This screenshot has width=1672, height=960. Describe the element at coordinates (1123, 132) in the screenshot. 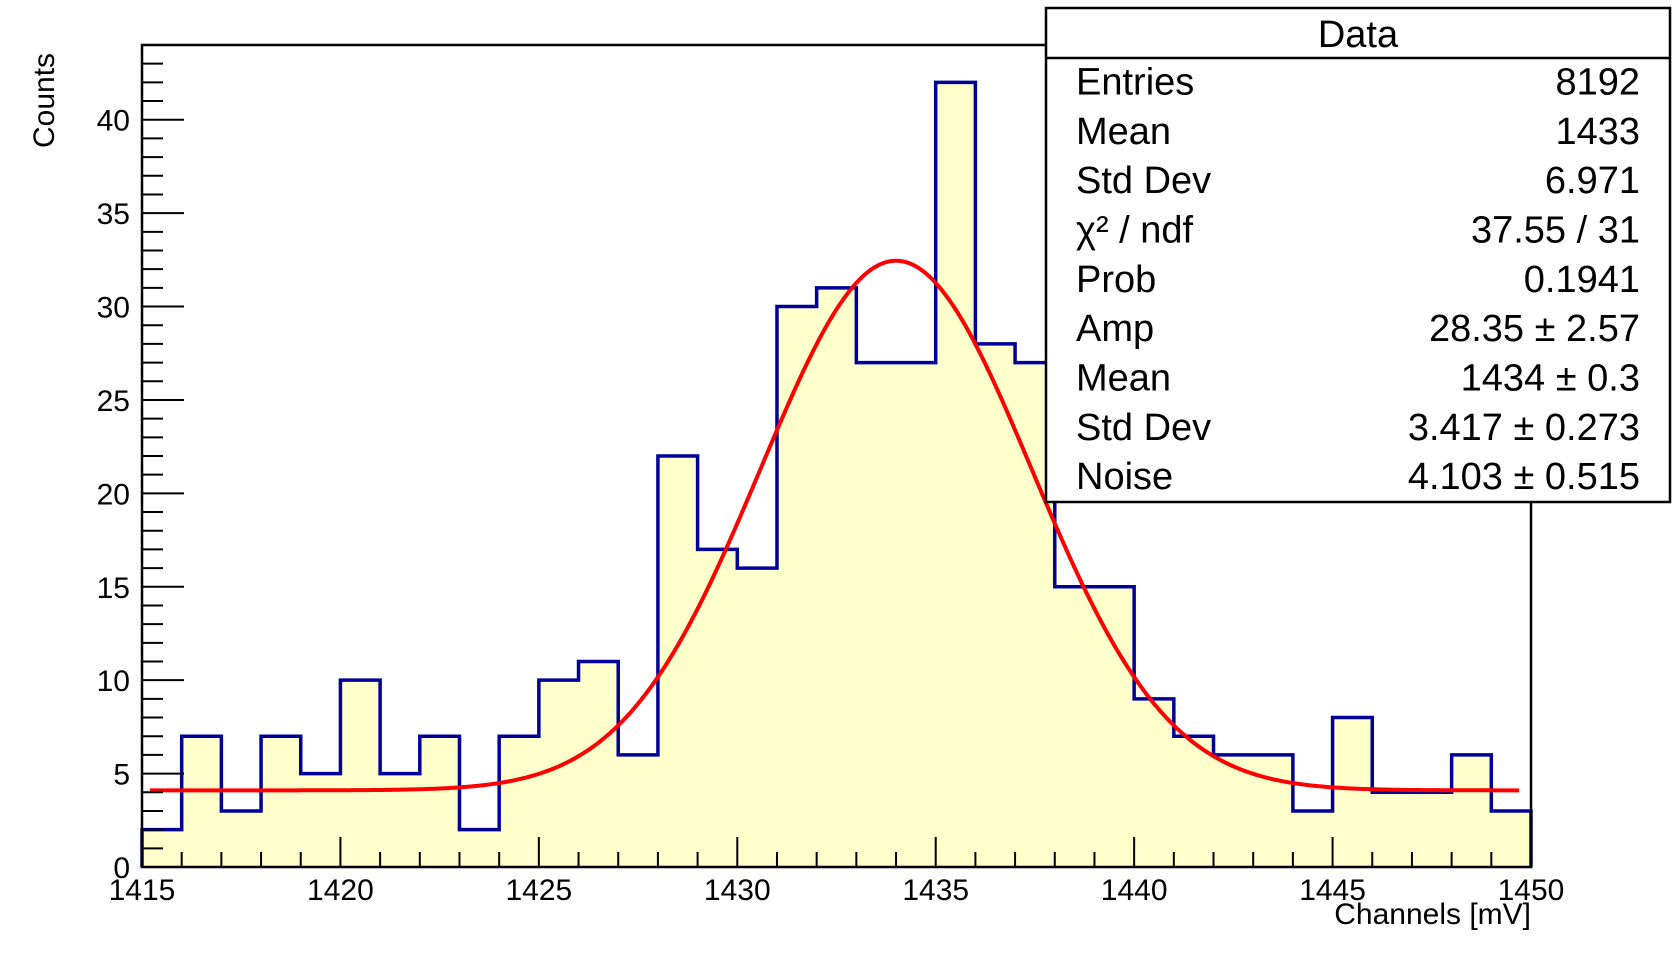

I see `stats-row-label-1: Mean` at that location.